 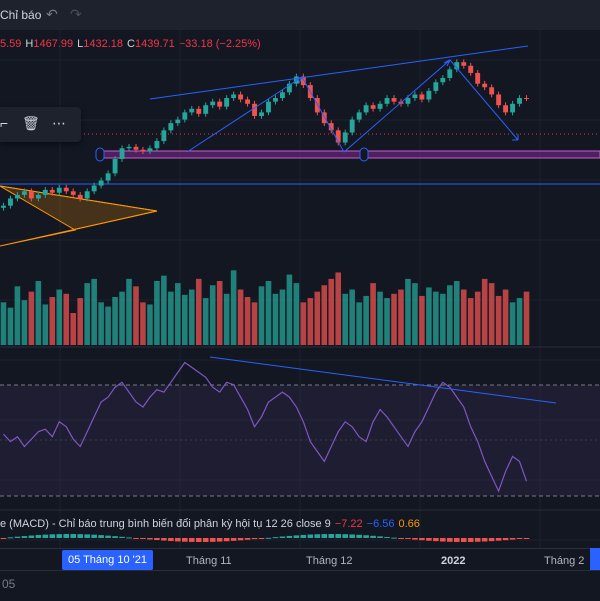 I want to click on chart-toolbar: Chỉ báo ↶ ↷, so click(x=300, y=15).